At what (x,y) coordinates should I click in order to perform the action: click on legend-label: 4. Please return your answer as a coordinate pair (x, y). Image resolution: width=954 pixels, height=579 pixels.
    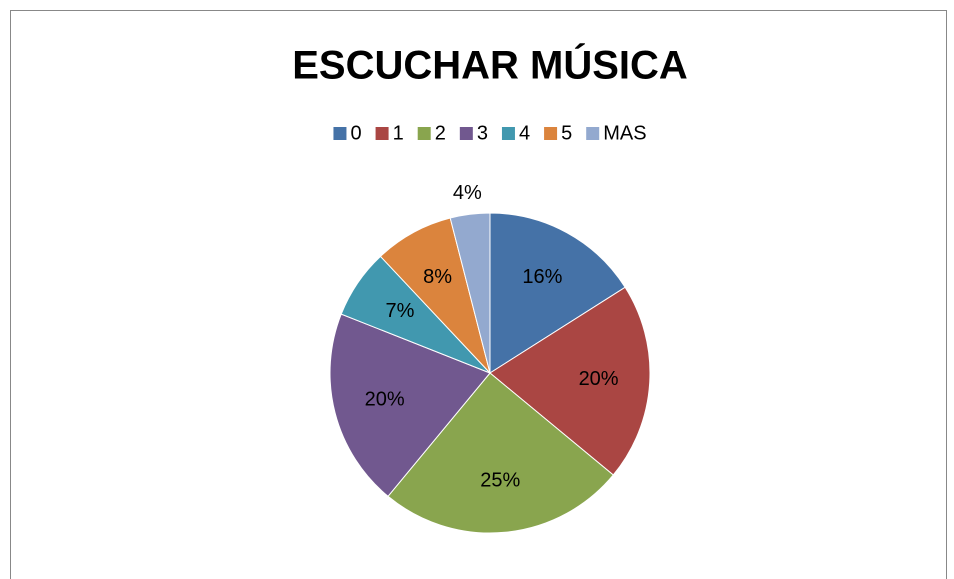
    Looking at the image, I should click on (524, 133).